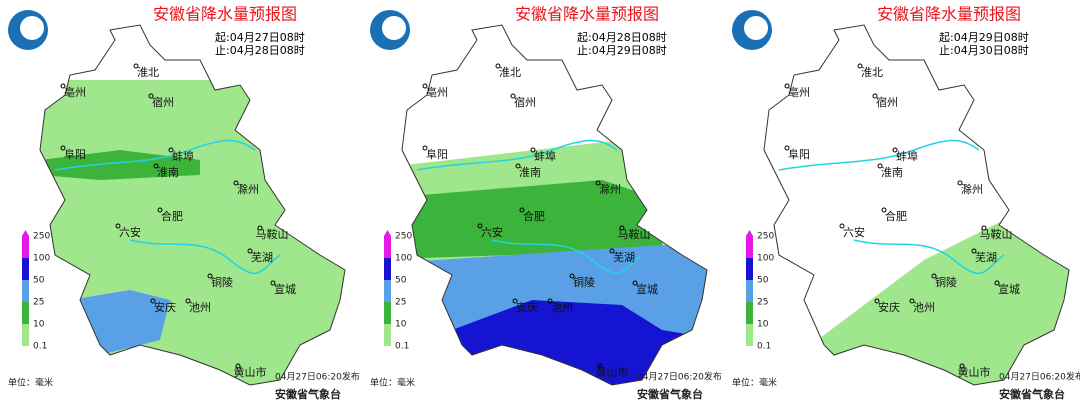 The image size is (1080, 417). What do you see at coordinates (749, 233) in the screenshot?
I see `legend-cap` at bounding box center [749, 233].